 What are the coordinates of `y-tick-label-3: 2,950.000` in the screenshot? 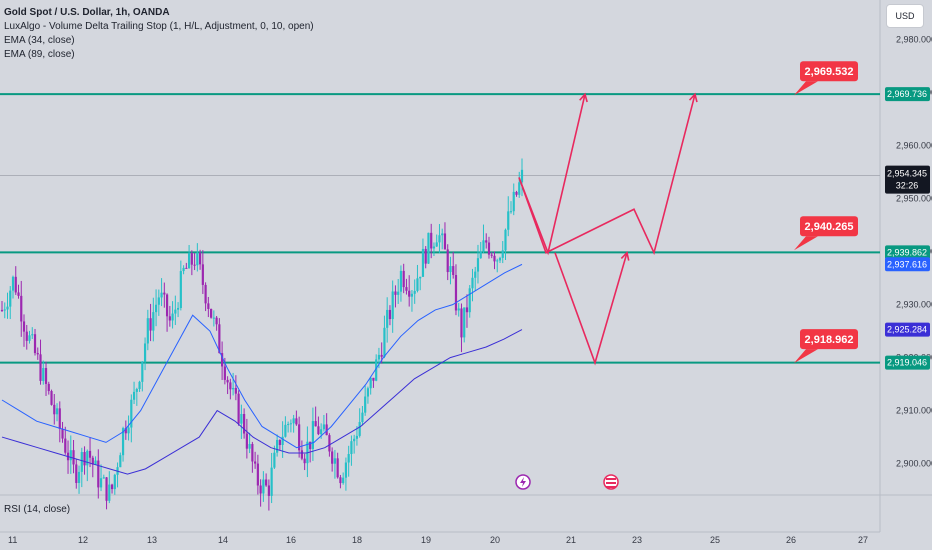 It's located at (914, 199).